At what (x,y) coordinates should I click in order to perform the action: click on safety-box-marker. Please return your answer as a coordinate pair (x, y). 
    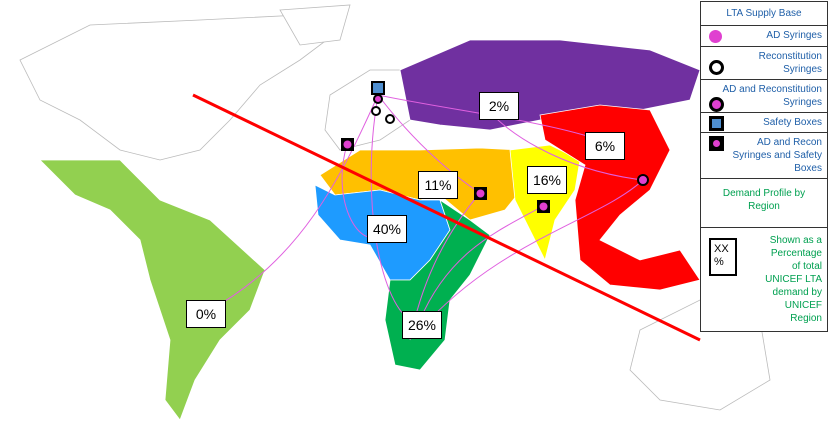
    Looking at the image, I should click on (378, 88).